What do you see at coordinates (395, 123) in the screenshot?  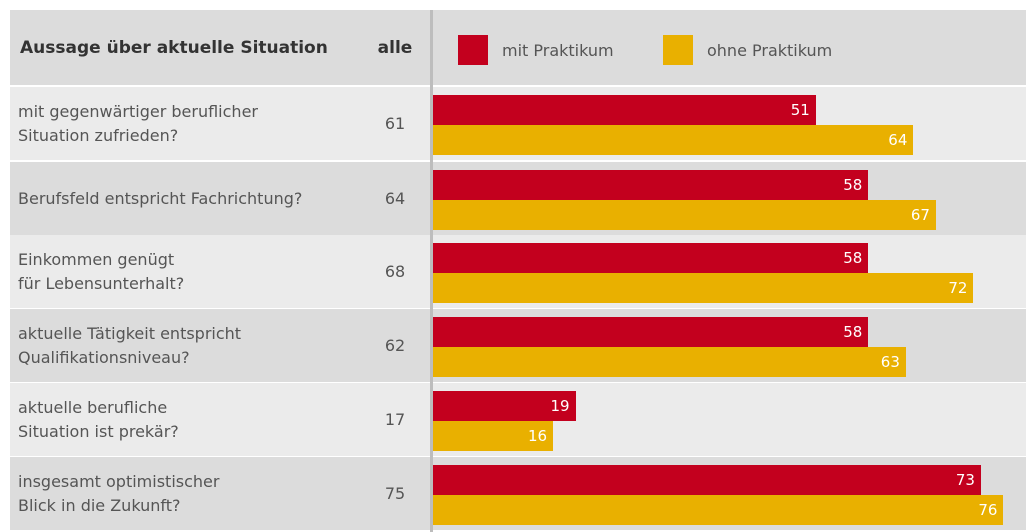 I see `total-value: 61` at bounding box center [395, 123].